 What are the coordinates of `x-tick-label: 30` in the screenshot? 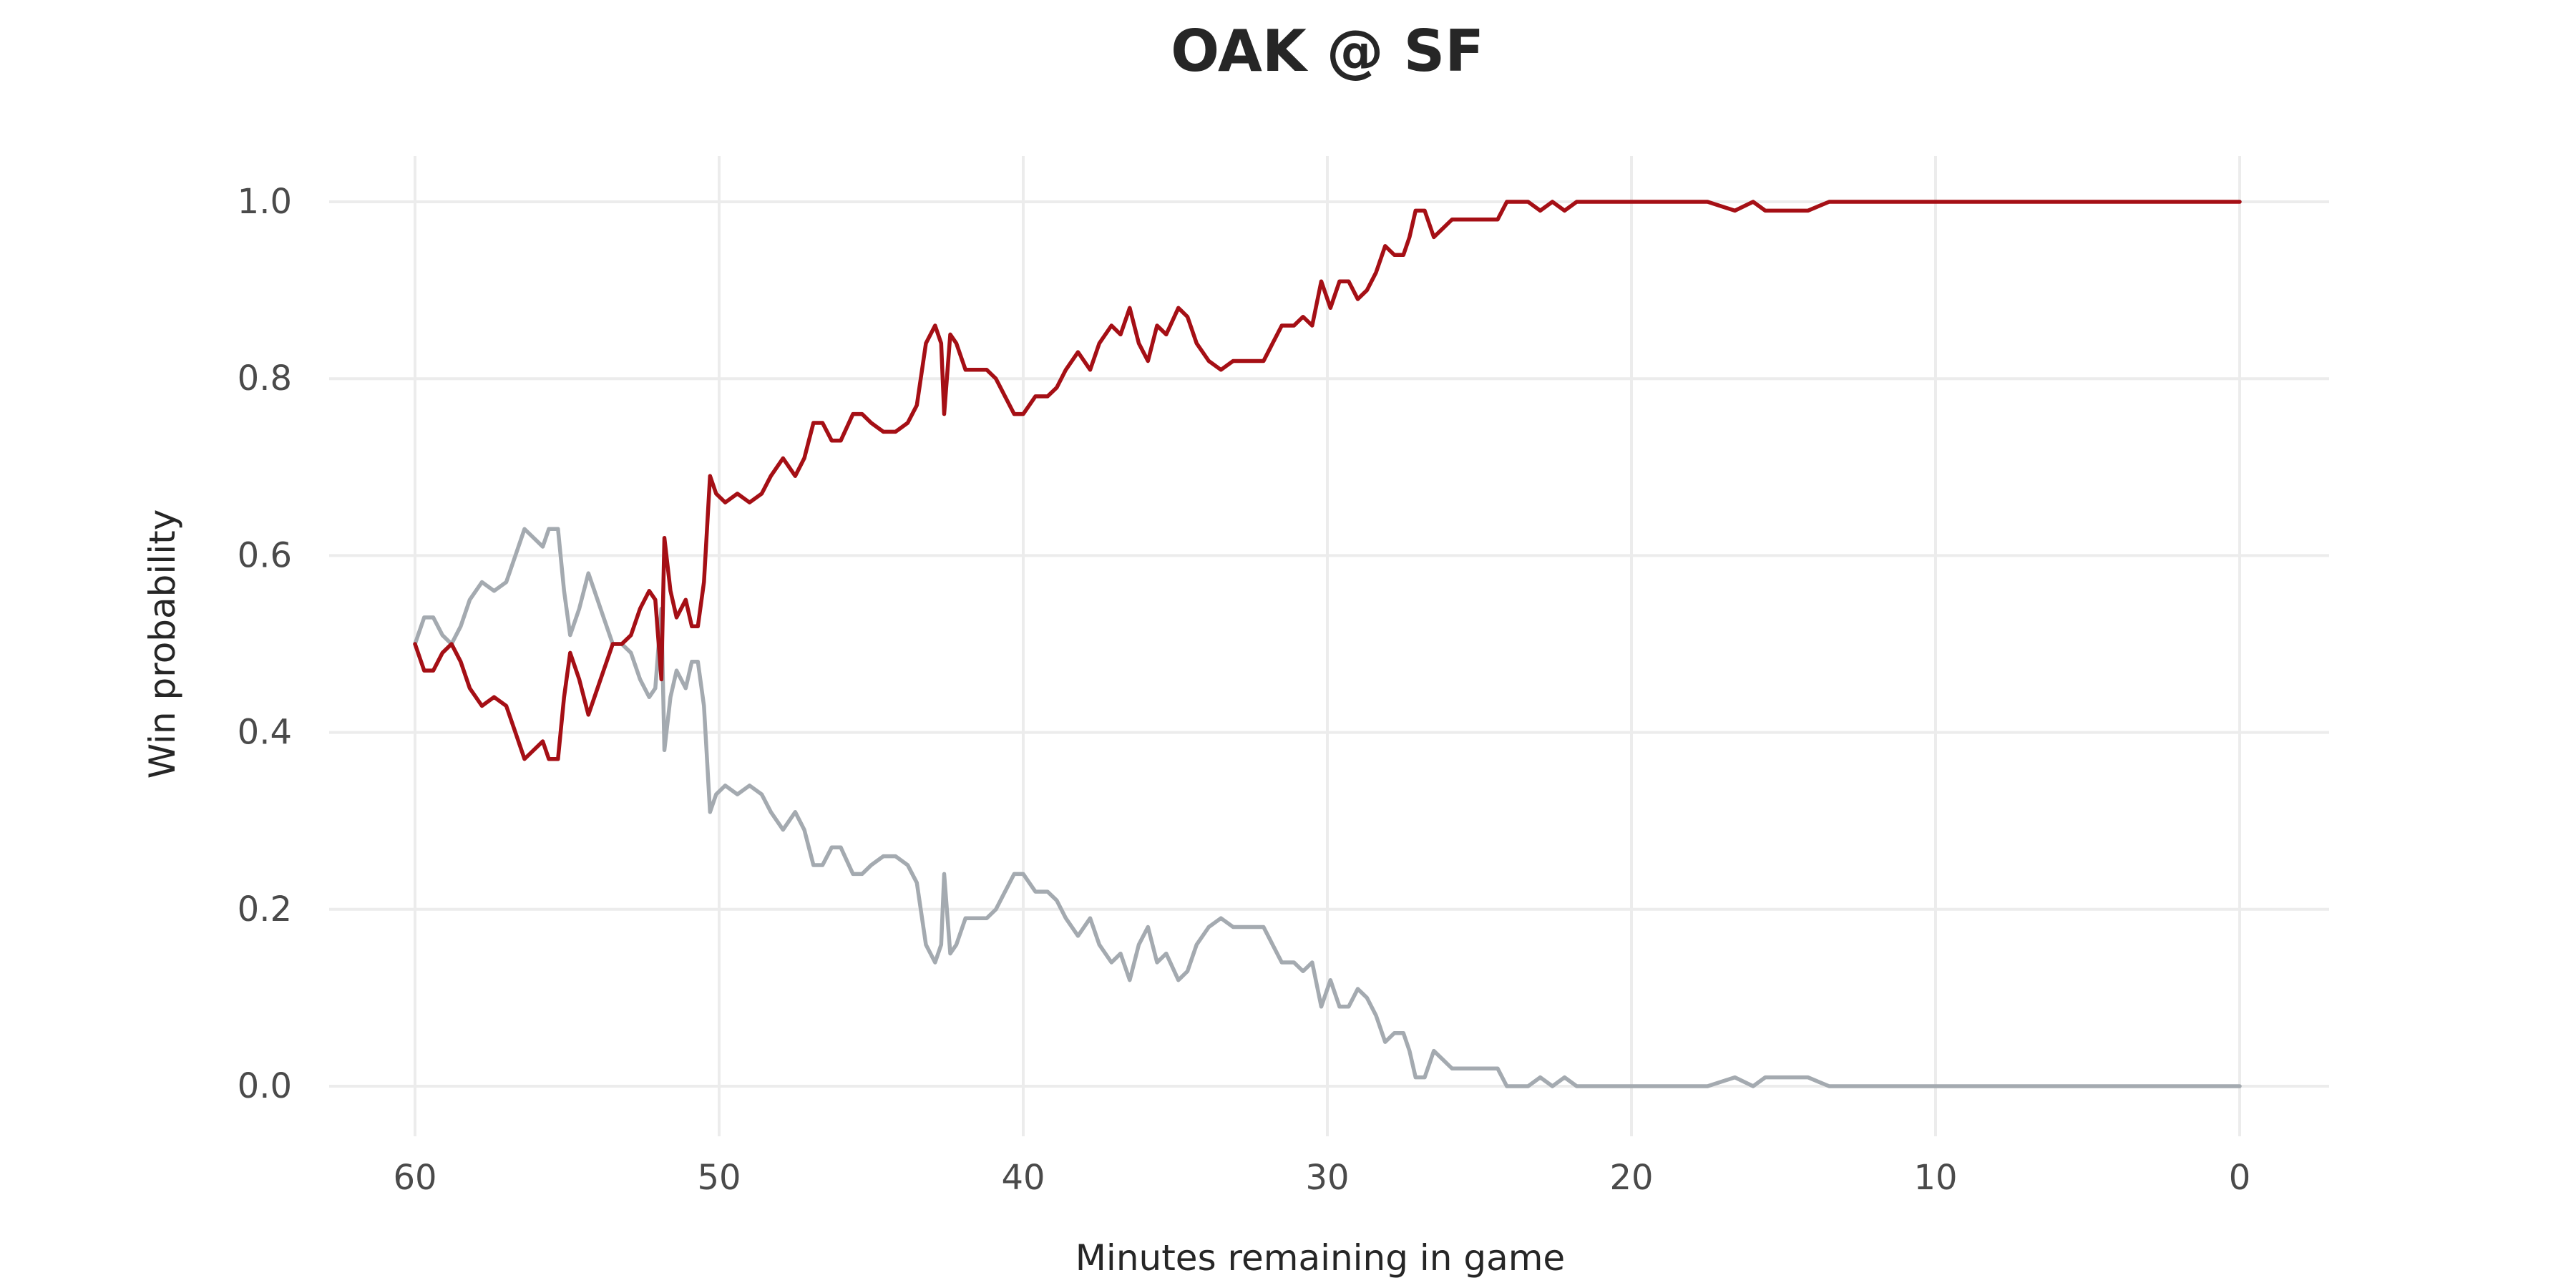 It's located at (1327, 1178).